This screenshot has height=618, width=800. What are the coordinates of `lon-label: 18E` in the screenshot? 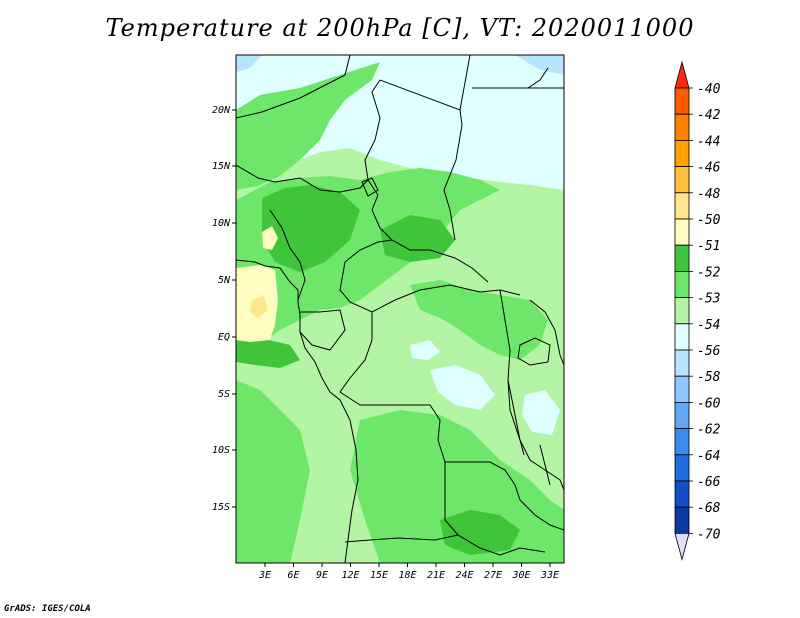 It's located at (407, 575).